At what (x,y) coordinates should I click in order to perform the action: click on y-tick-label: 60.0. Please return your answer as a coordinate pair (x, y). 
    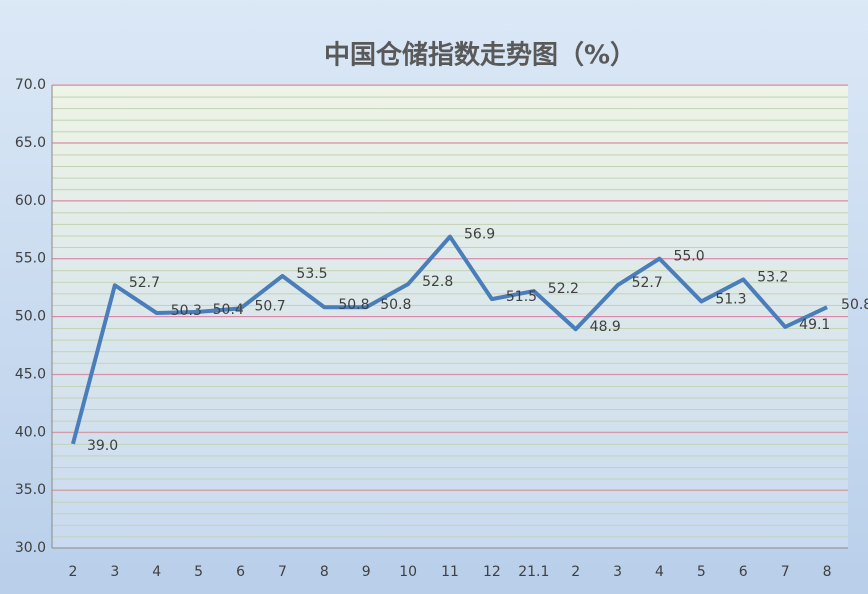
    Looking at the image, I should click on (30, 201).